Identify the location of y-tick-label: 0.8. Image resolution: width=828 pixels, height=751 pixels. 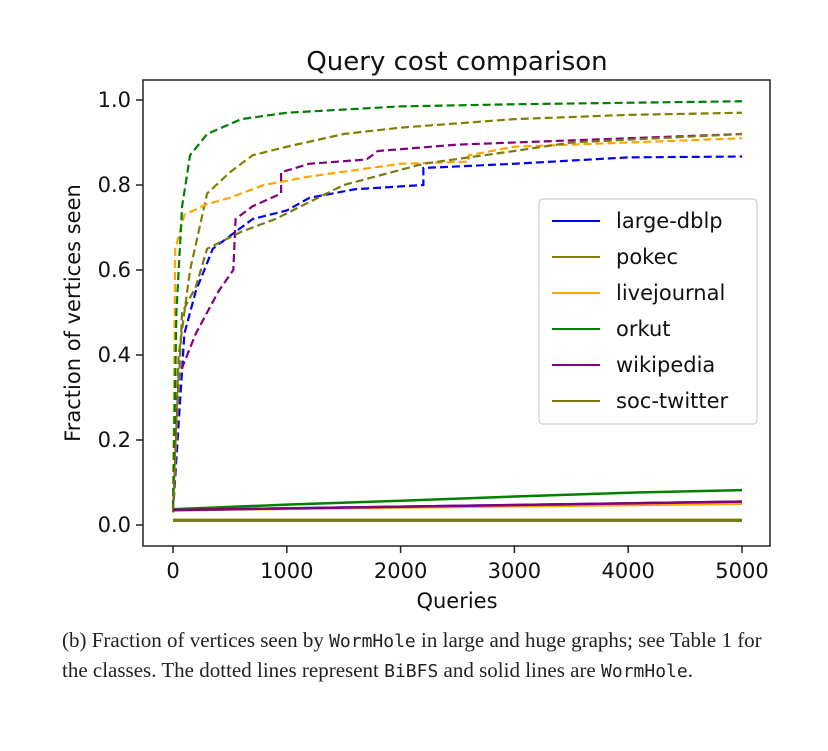
(114, 185).